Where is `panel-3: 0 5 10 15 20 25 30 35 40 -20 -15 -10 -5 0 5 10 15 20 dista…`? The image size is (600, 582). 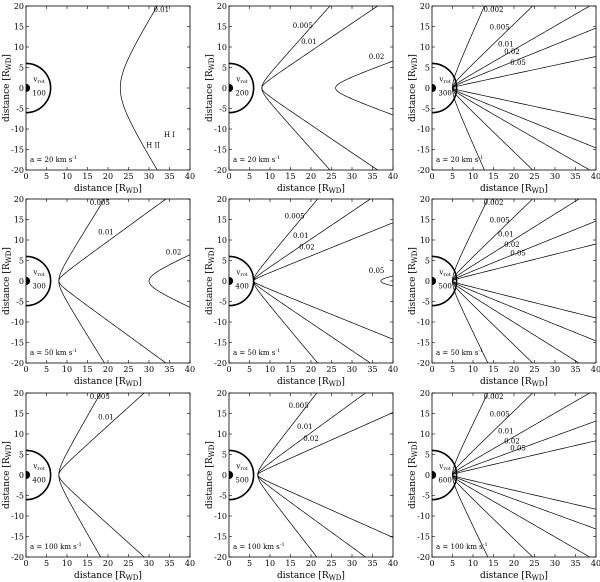 panel-3: 0 5 10 15 20 25 30 35 40 -20 -15 -10 -5 0 5 10 15 20 dista… is located at coordinates (504, 98).